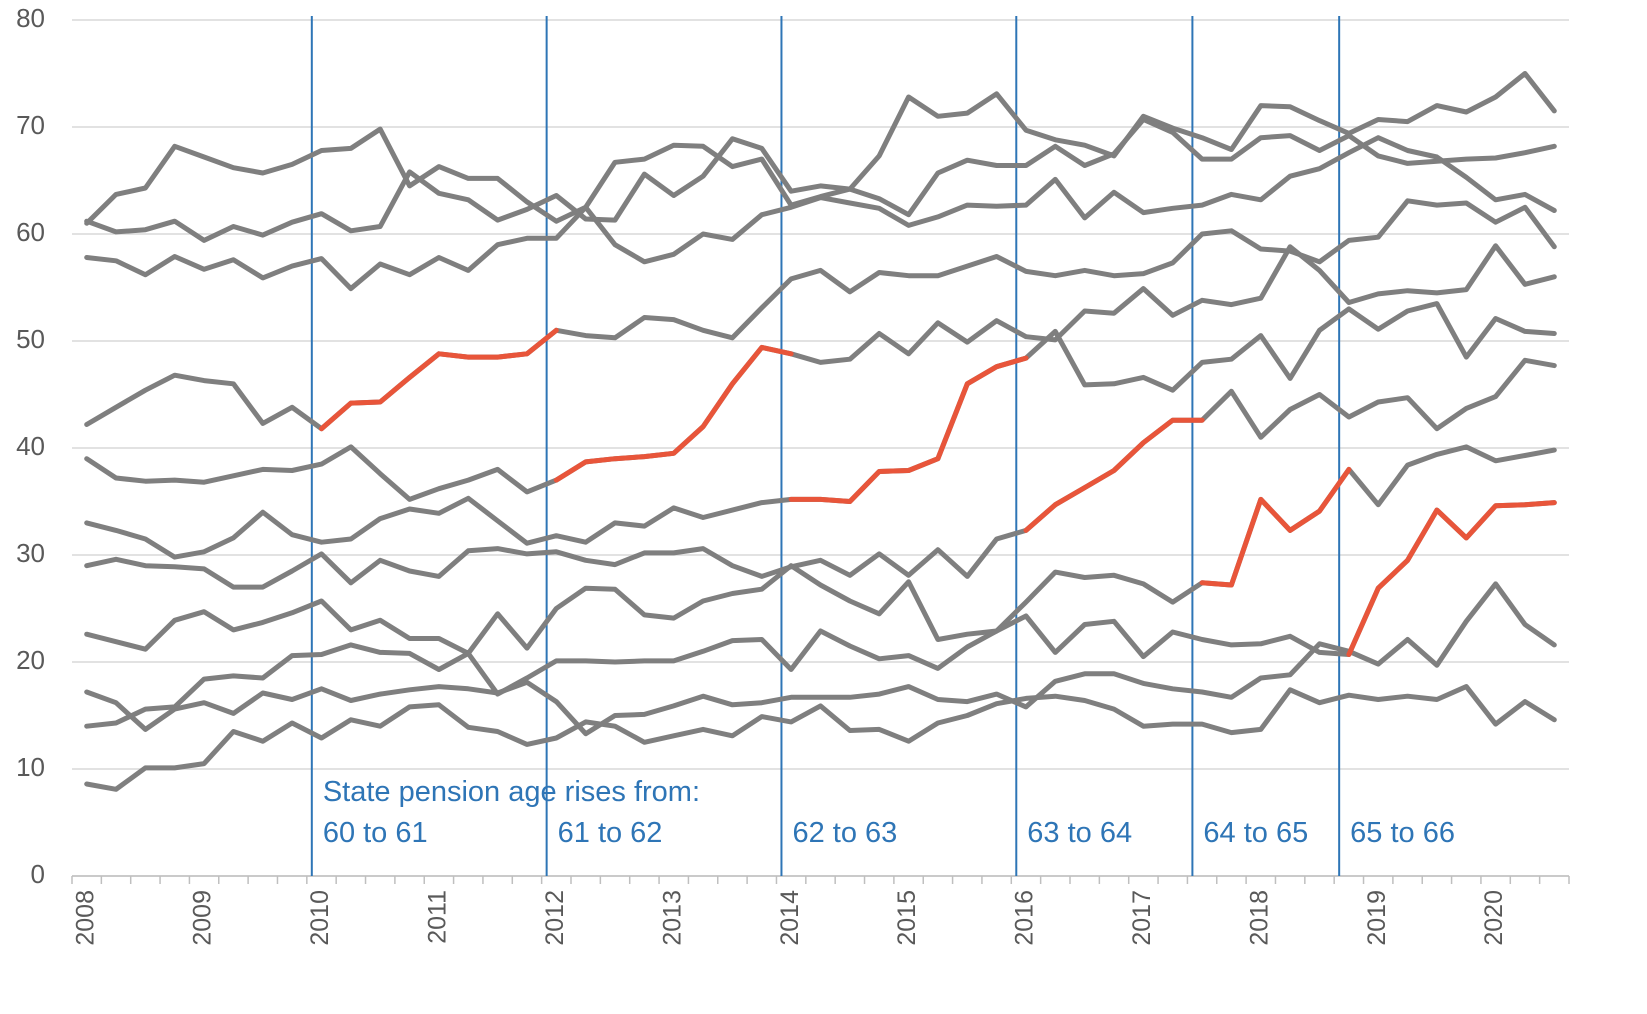 This screenshot has width=1647, height=1014. What do you see at coordinates (38, 874) in the screenshot?
I see `y-tick-label: 0` at bounding box center [38, 874].